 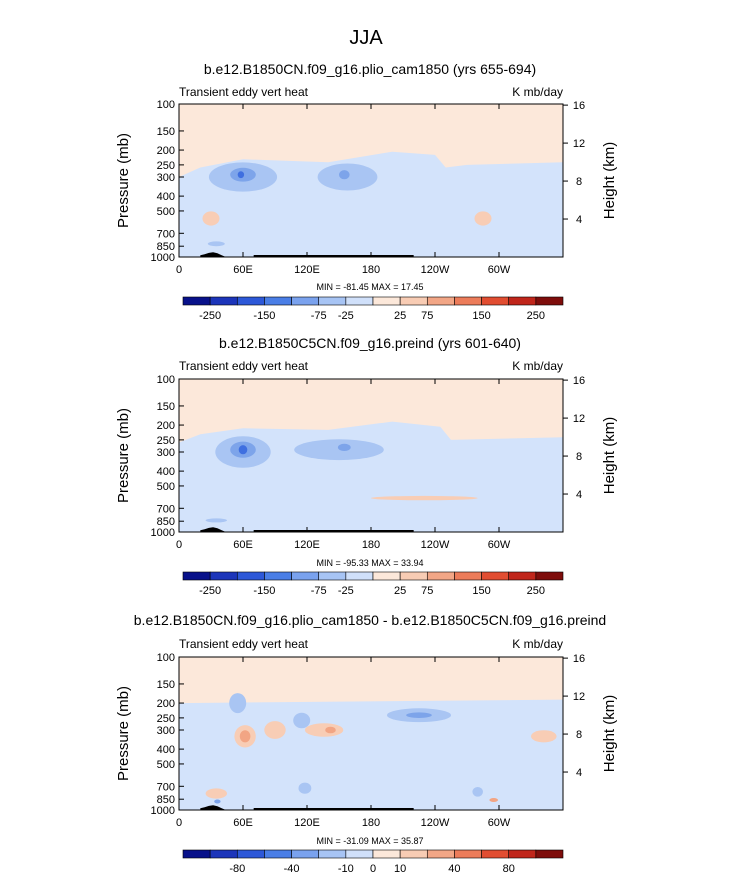 What do you see at coordinates (481, 591) in the screenshot?
I see `colorbar-label: 150` at bounding box center [481, 591].